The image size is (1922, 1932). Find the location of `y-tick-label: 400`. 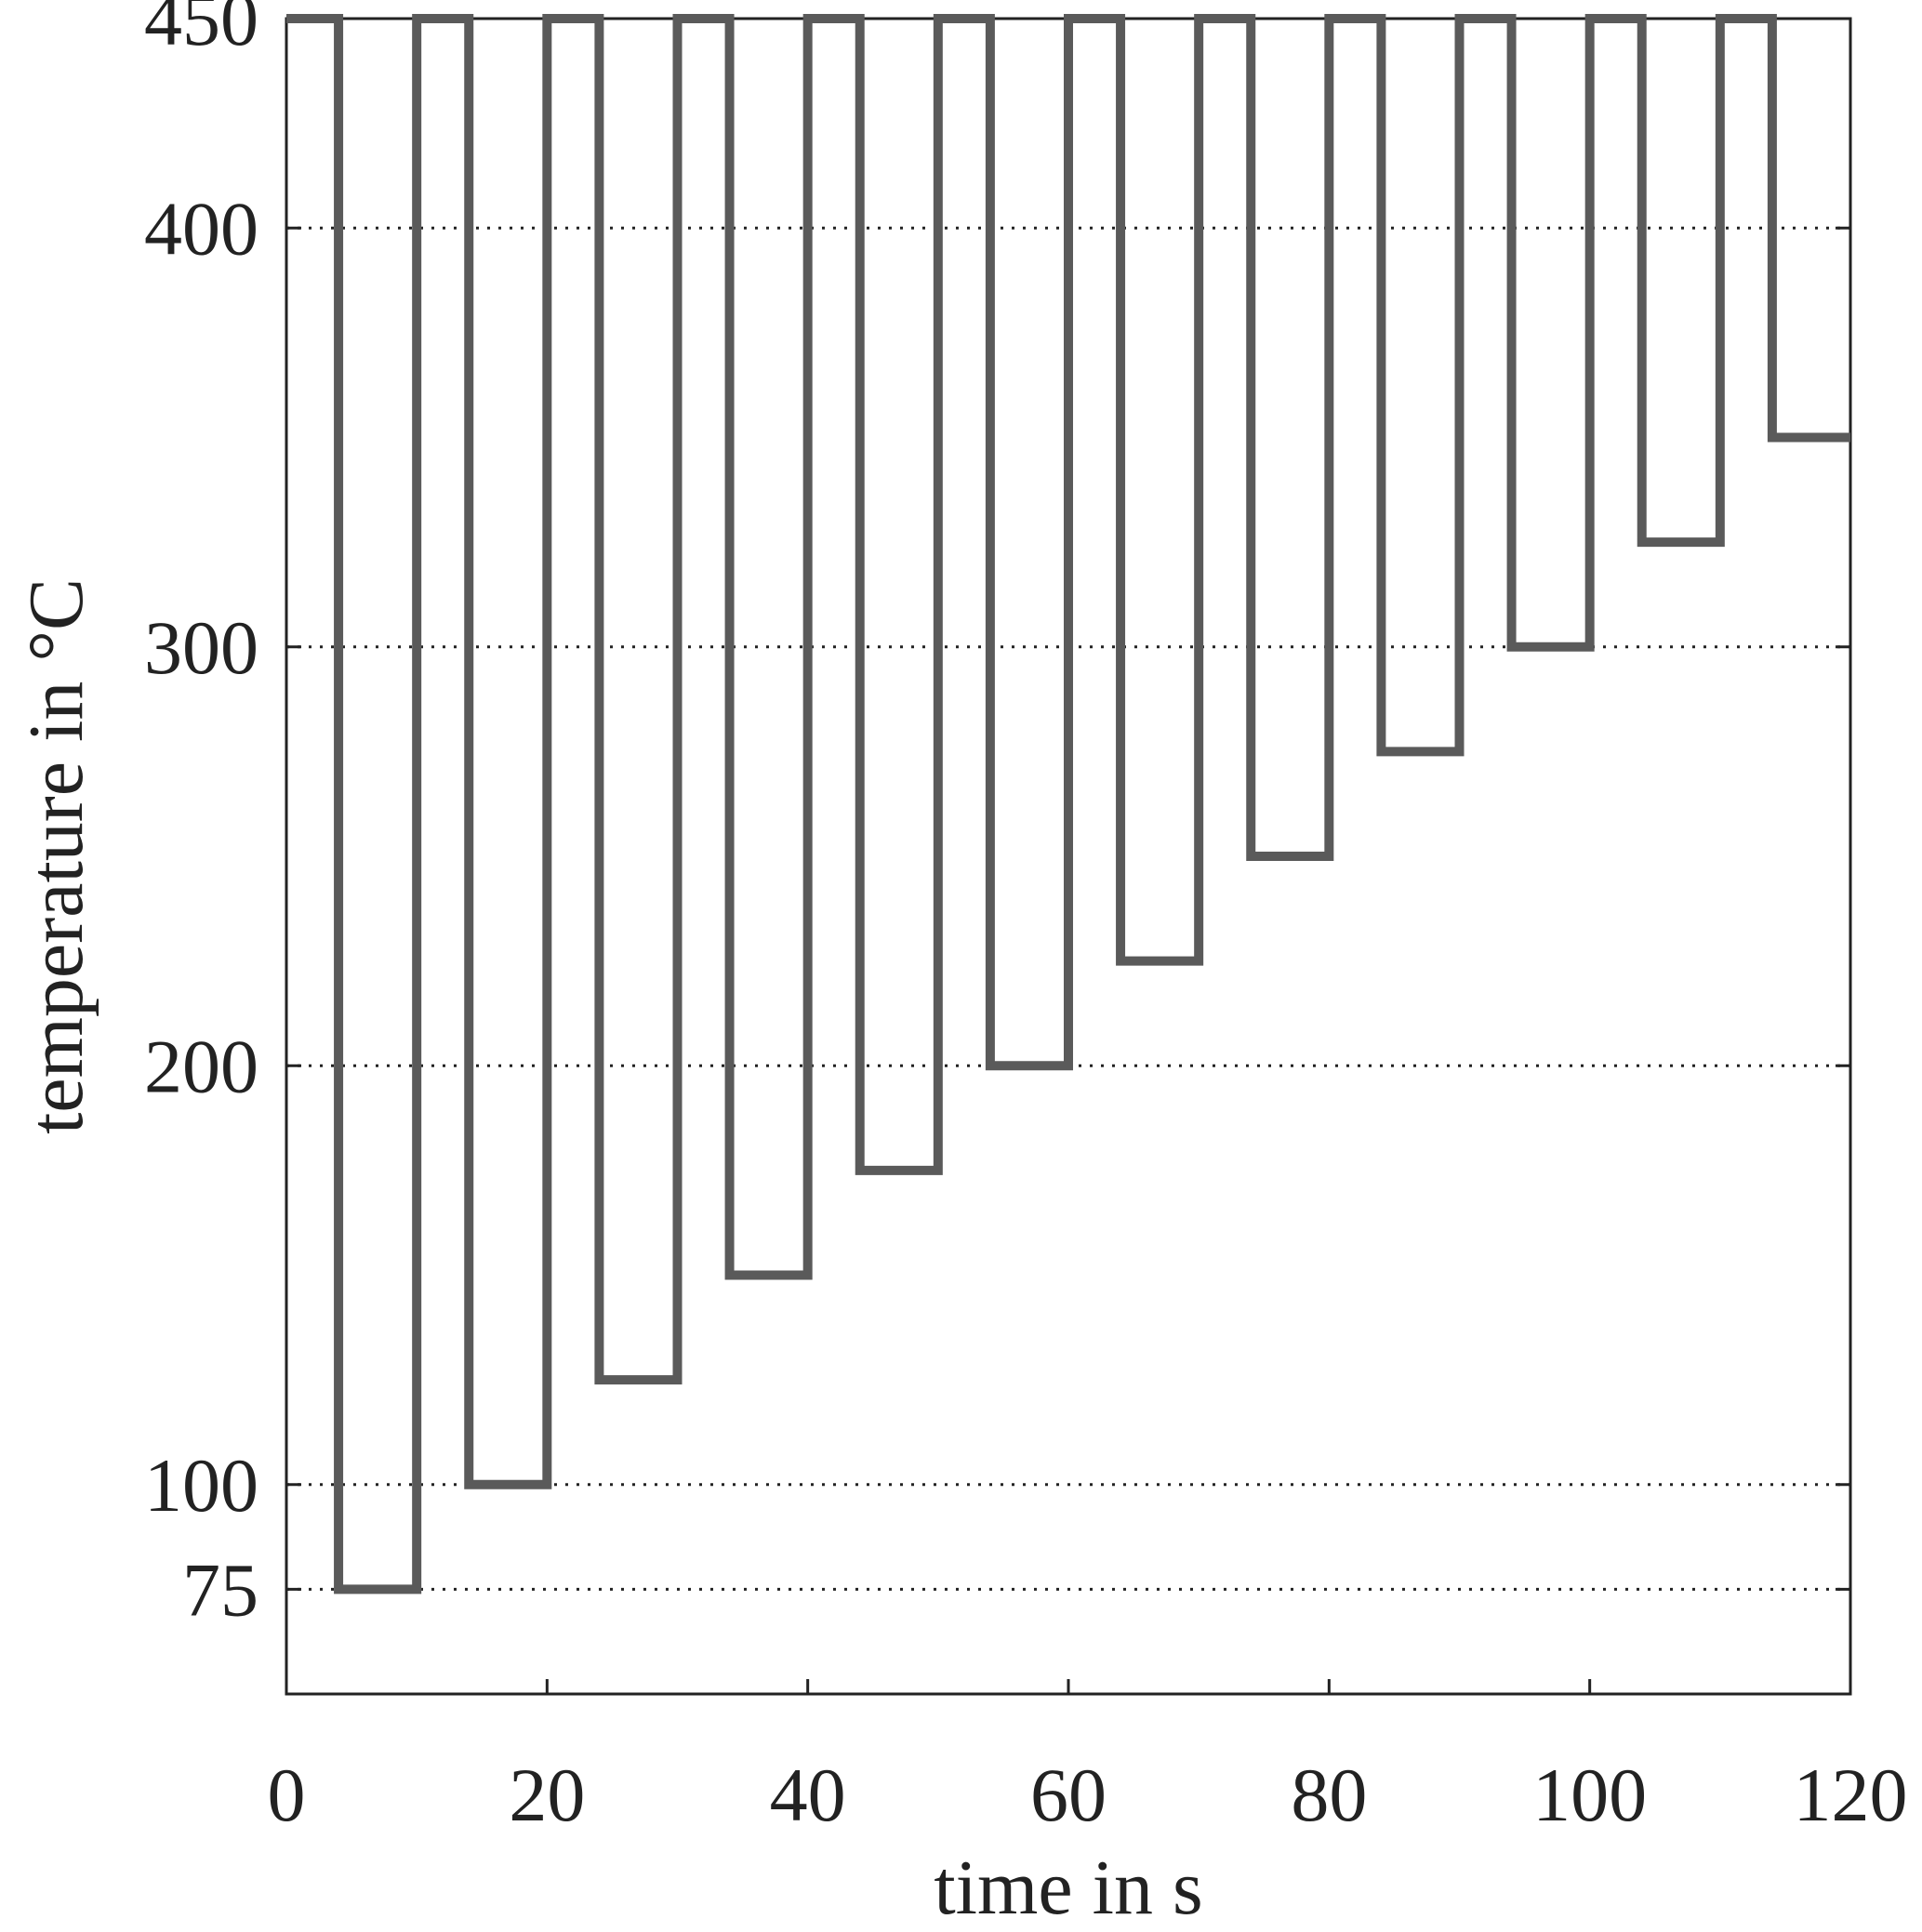

y-tick-label: 400 is located at coordinates (201, 229).